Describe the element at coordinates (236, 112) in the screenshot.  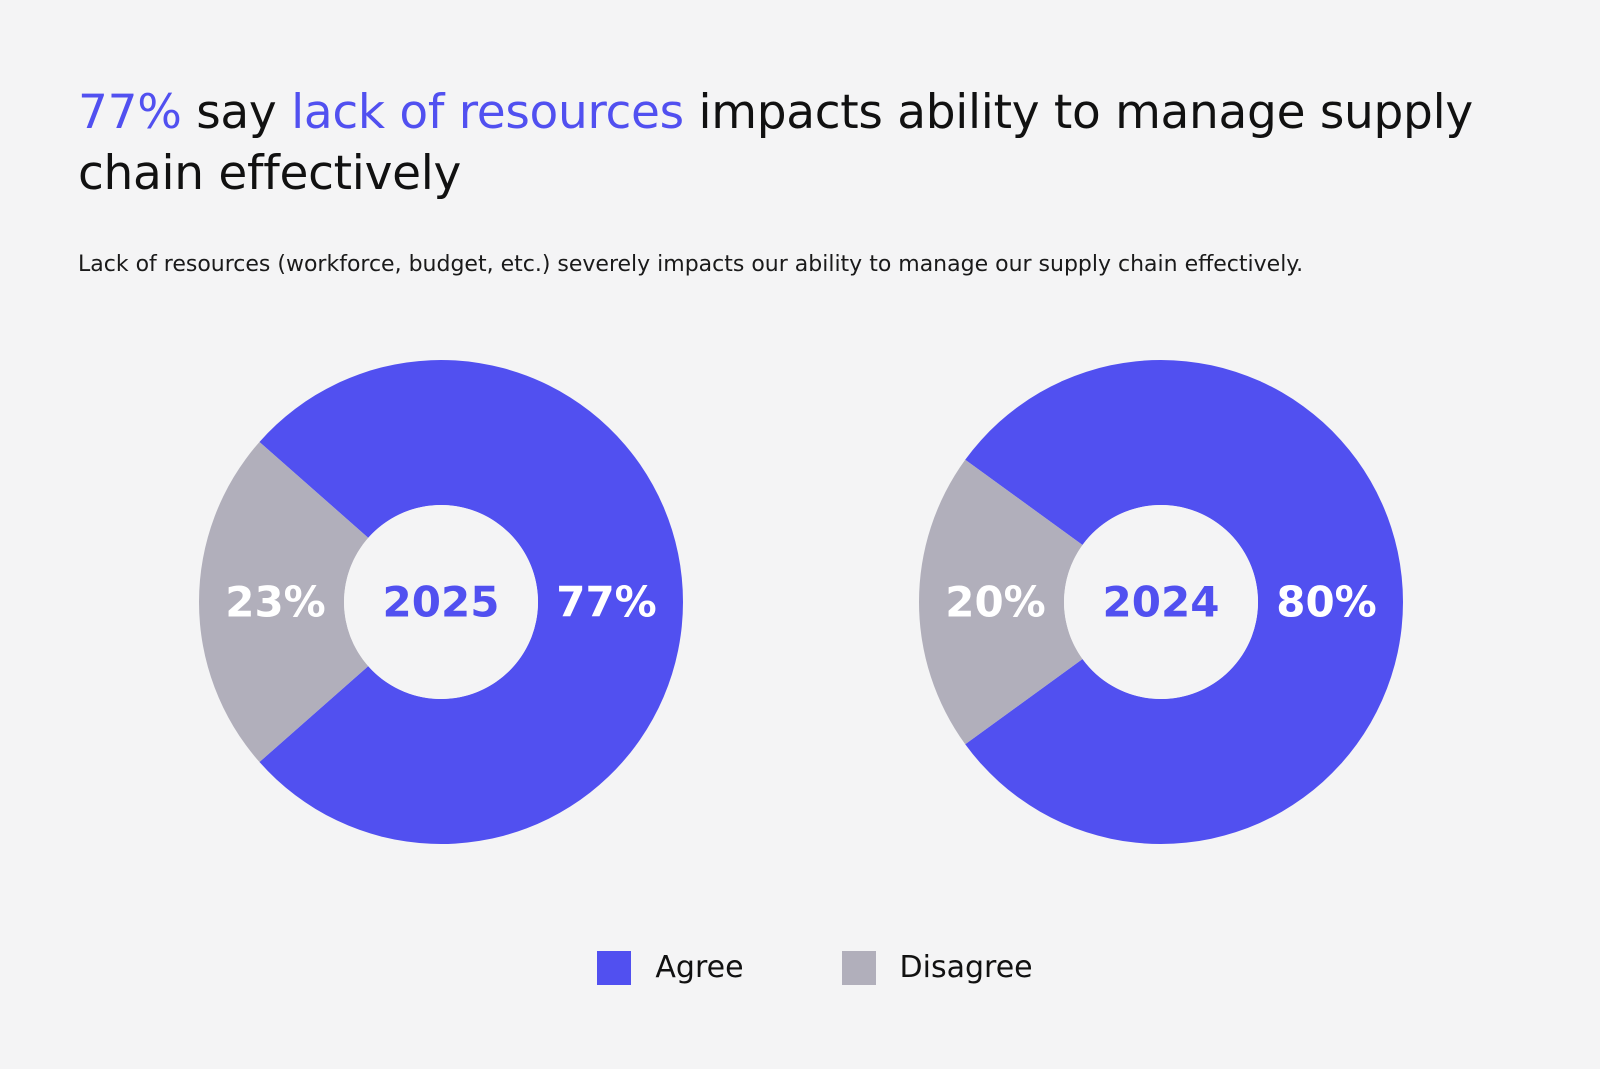
I see `headline-text-say: say` at that location.